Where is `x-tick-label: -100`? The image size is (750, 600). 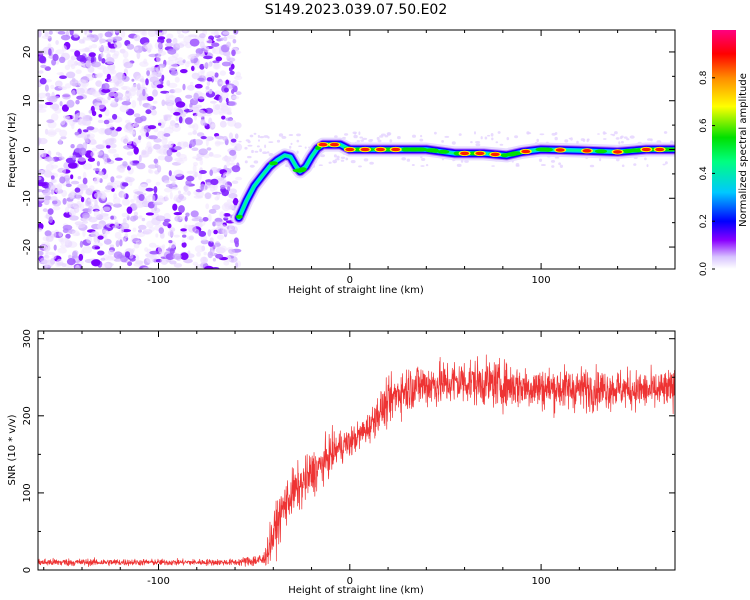
x-tick-label: -100 is located at coordinates (158, 280).